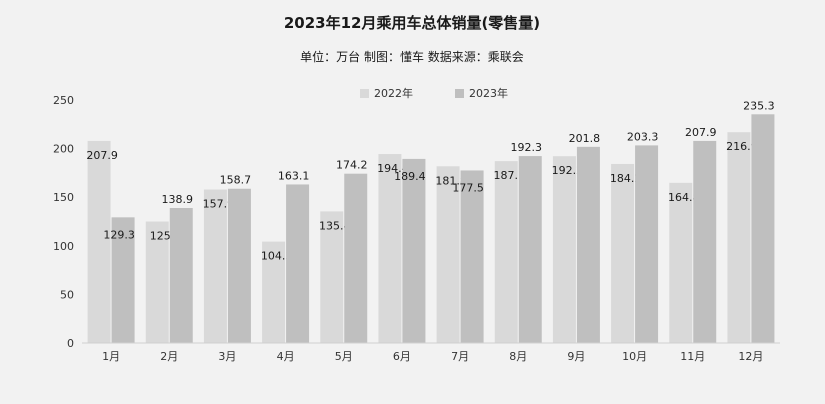 The image size is (825, 404). Describe the element at coordinates (431, 352) in the screenshot. I see `x-axis: 1月 2月 3月 4月 5月 6月 7月 8月 9月 10月 11月 12月` at that location.